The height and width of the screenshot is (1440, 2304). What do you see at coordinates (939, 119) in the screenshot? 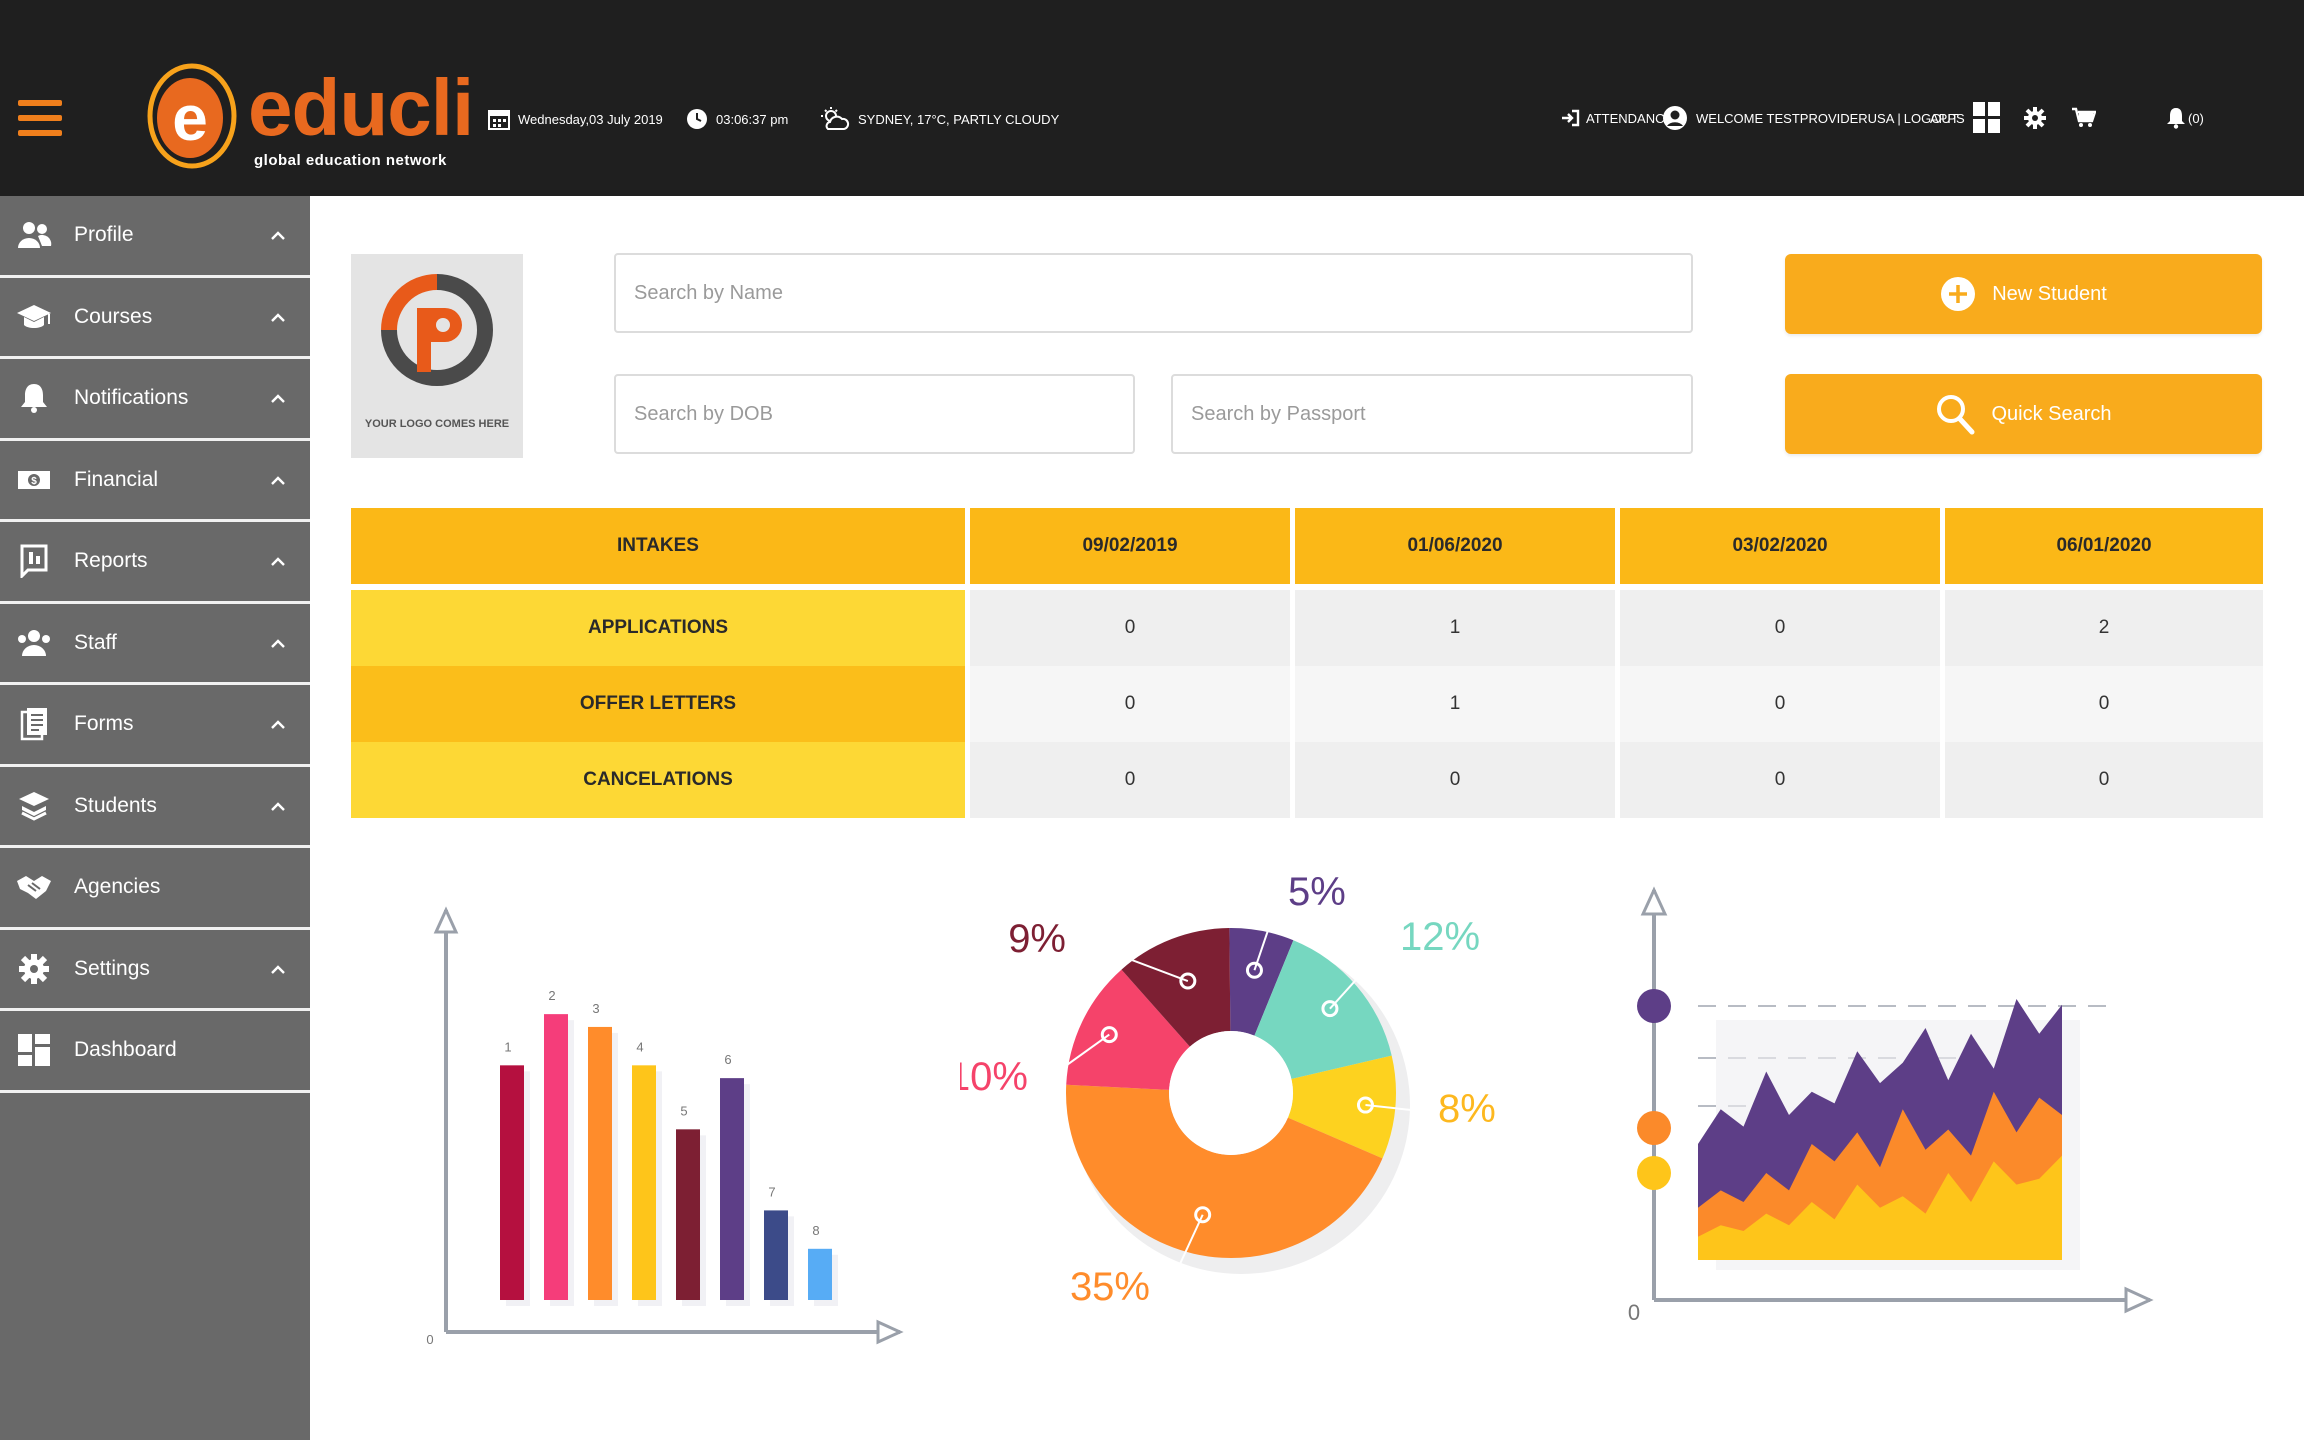
I see `weather-display: SYDNEY, 17°C, PARTLY CLOUDY` at bounding box center [939, 119].